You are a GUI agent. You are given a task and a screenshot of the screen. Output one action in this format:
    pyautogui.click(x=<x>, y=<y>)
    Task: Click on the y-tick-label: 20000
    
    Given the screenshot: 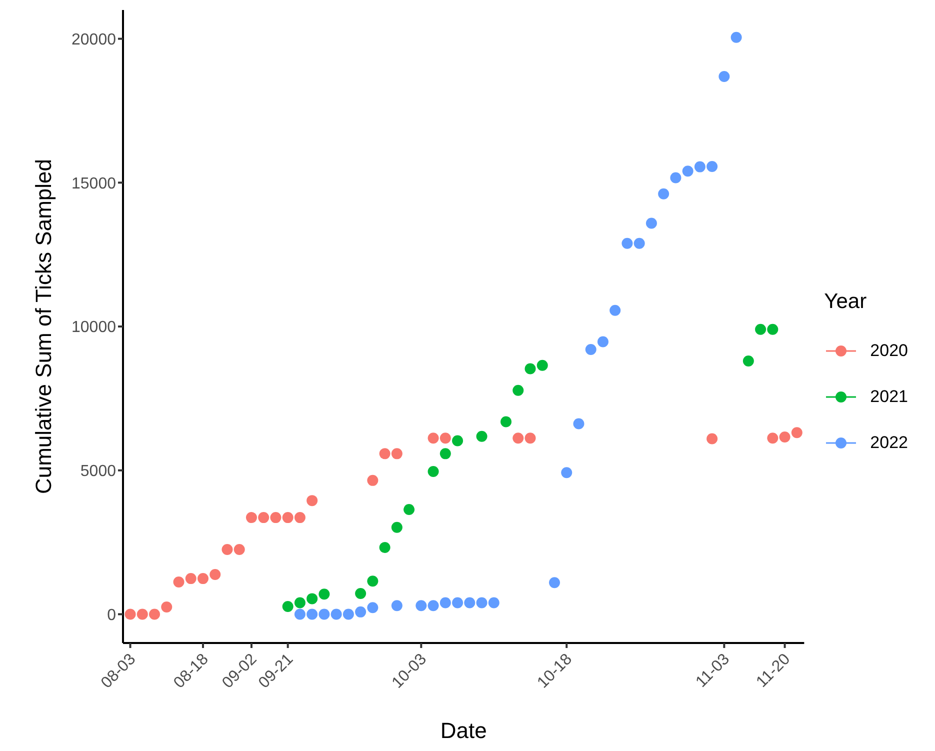 What is the action you would take?
    pyautogui.click(x=94, y=39)
    